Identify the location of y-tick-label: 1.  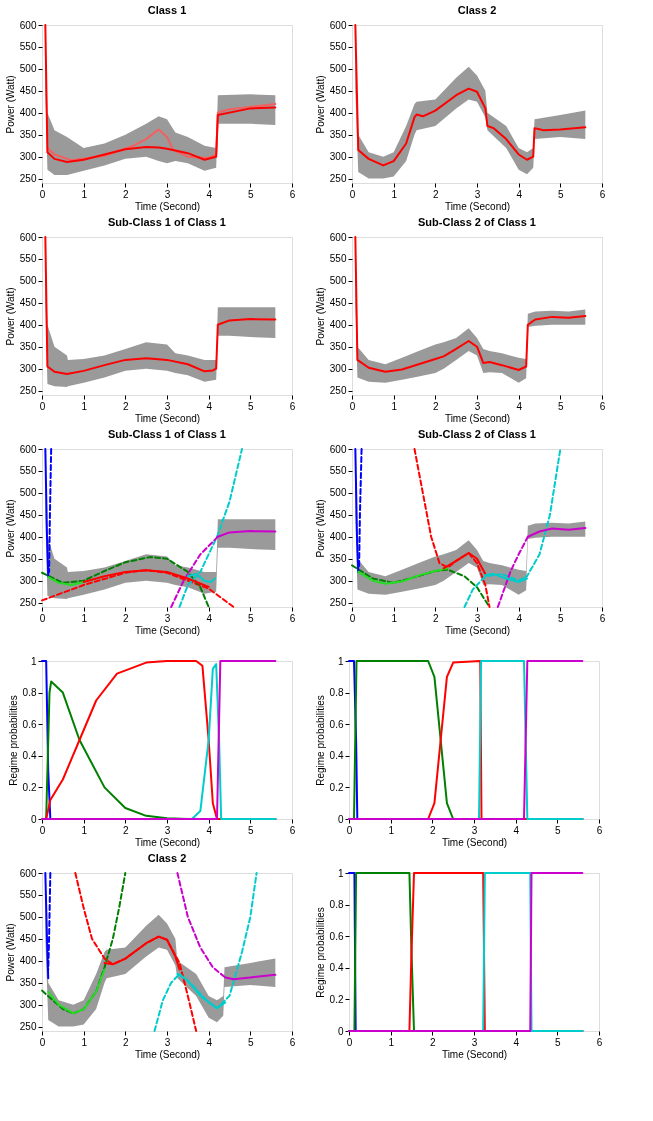
(340, 873).